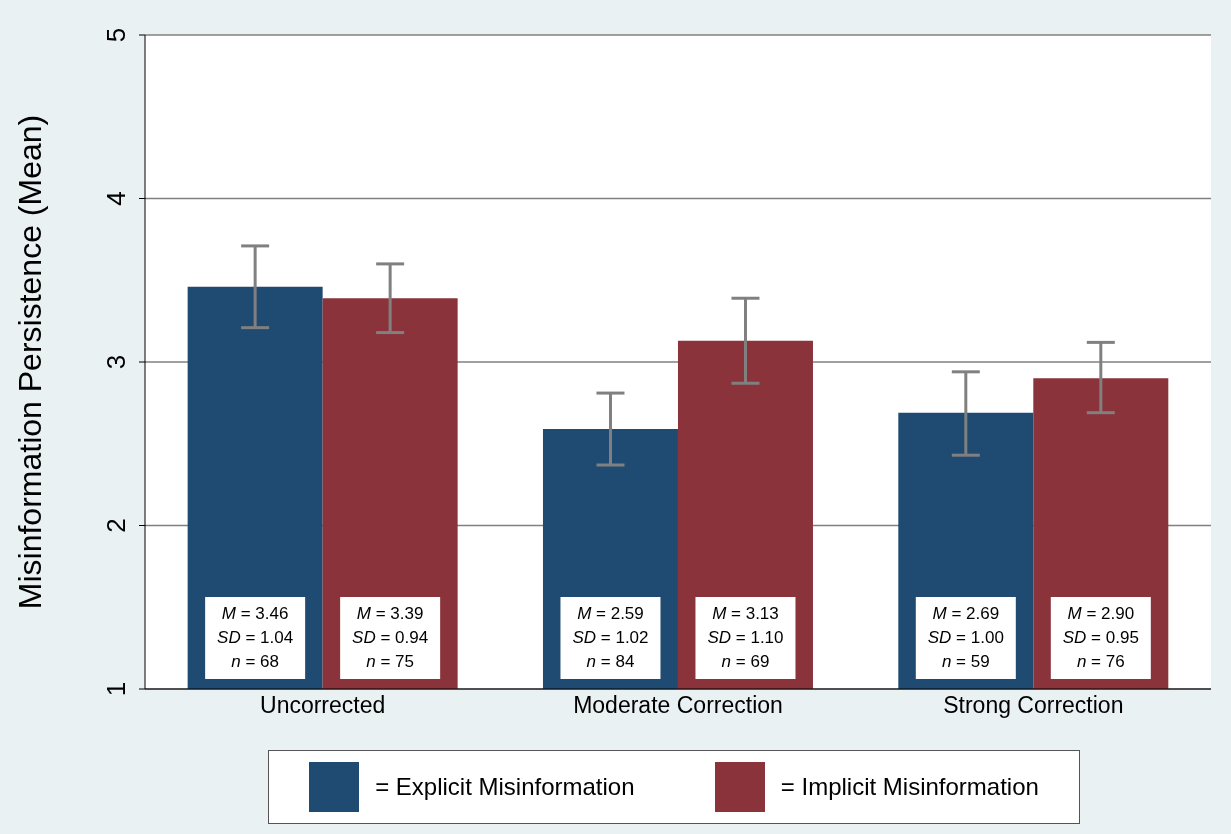  Describe the element at coordinates (30, 362) in the screenshot. I see `y-axis-title: Misinformation Persistence (Mean)` at that location.